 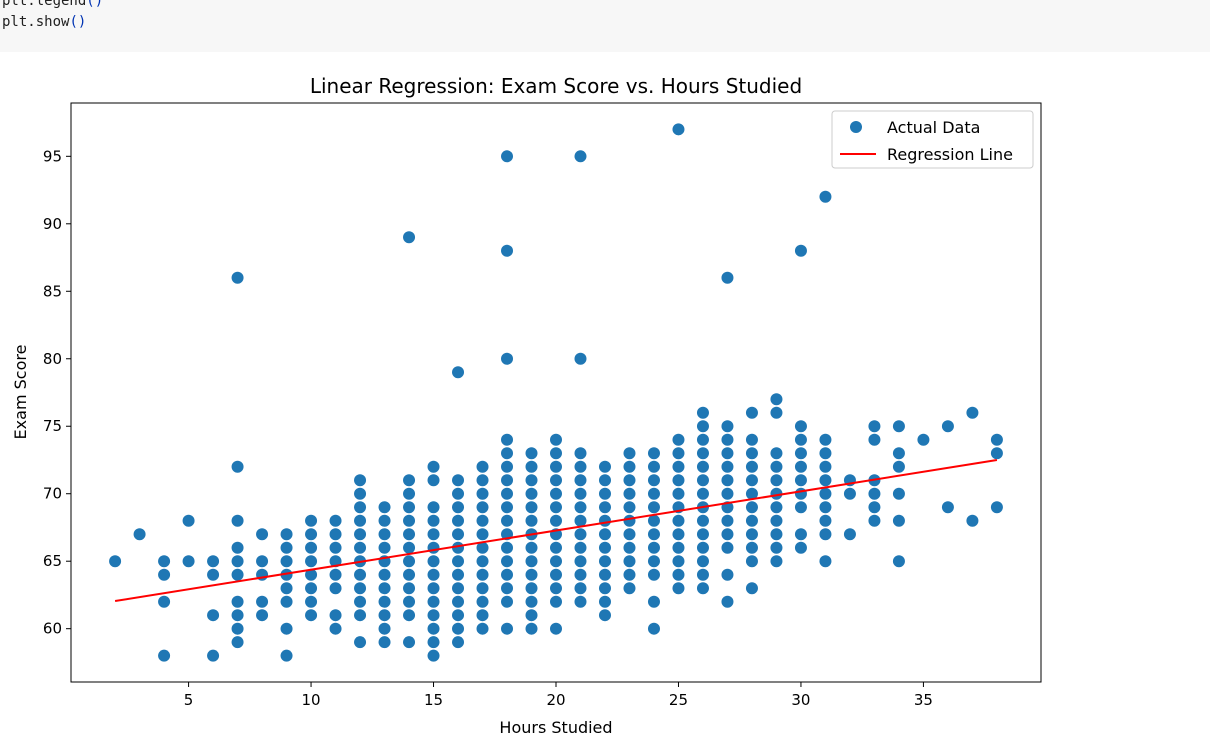 I want to click on code-cell: plt.legend() plt.show(), so click(x=605, y=26).